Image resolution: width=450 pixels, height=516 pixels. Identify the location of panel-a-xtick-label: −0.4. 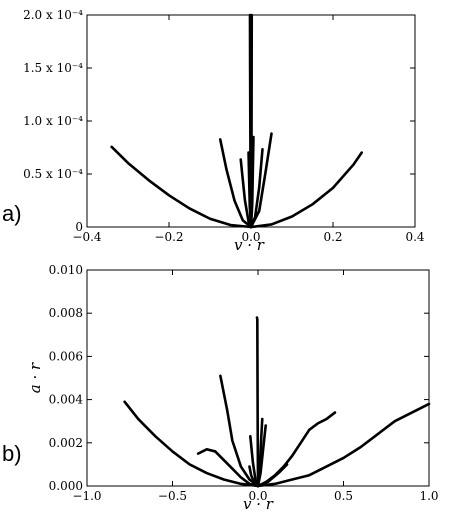
(87, 237).